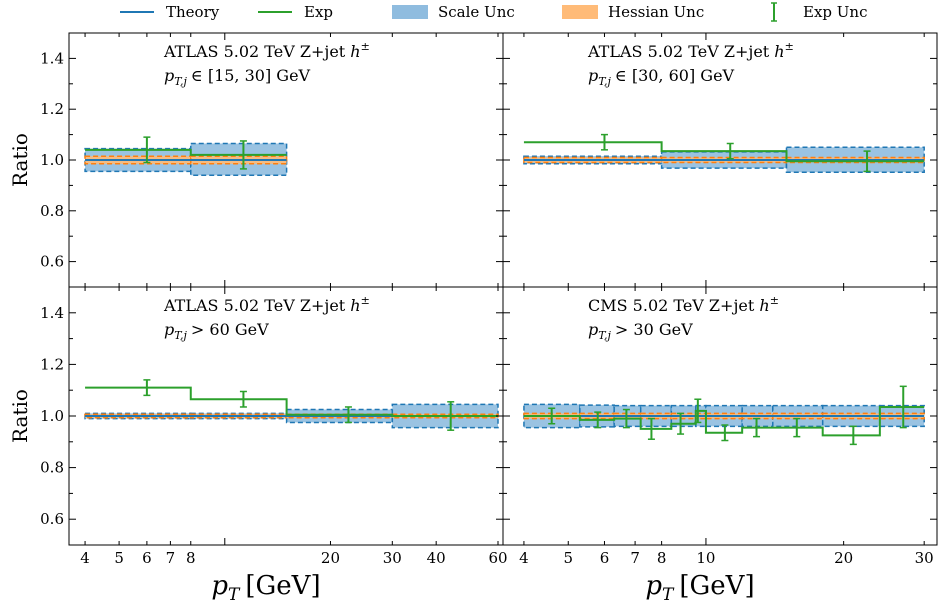 The width and height of the screenshot is (940, 609). What do you see at coordinates (295, 12) in the screenshot?
I see `legend-entry: Exp` at bounding box center [295, 12].